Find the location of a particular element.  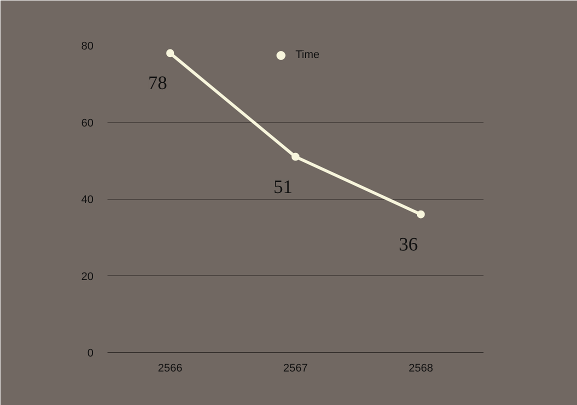

data-label: 51 is located at coordinates (283, 187).